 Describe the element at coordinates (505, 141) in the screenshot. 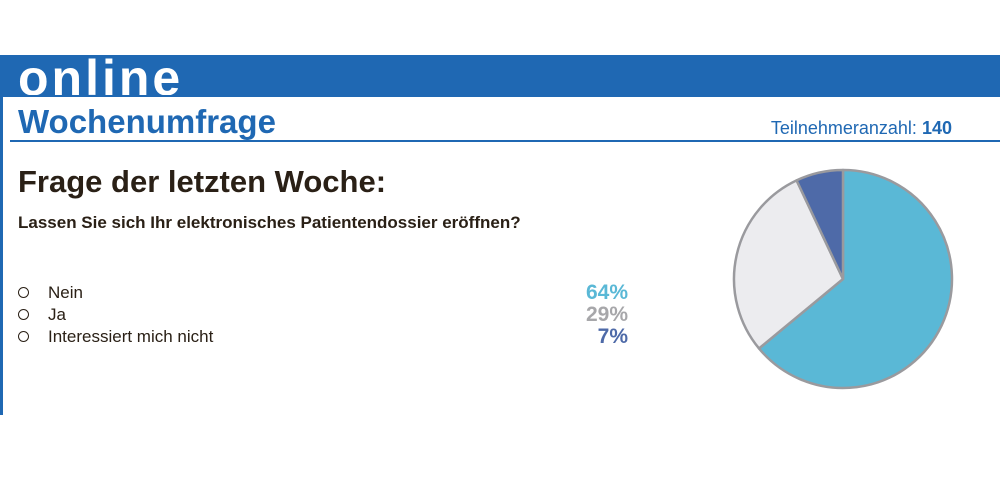

I see `title-divider` at that location.